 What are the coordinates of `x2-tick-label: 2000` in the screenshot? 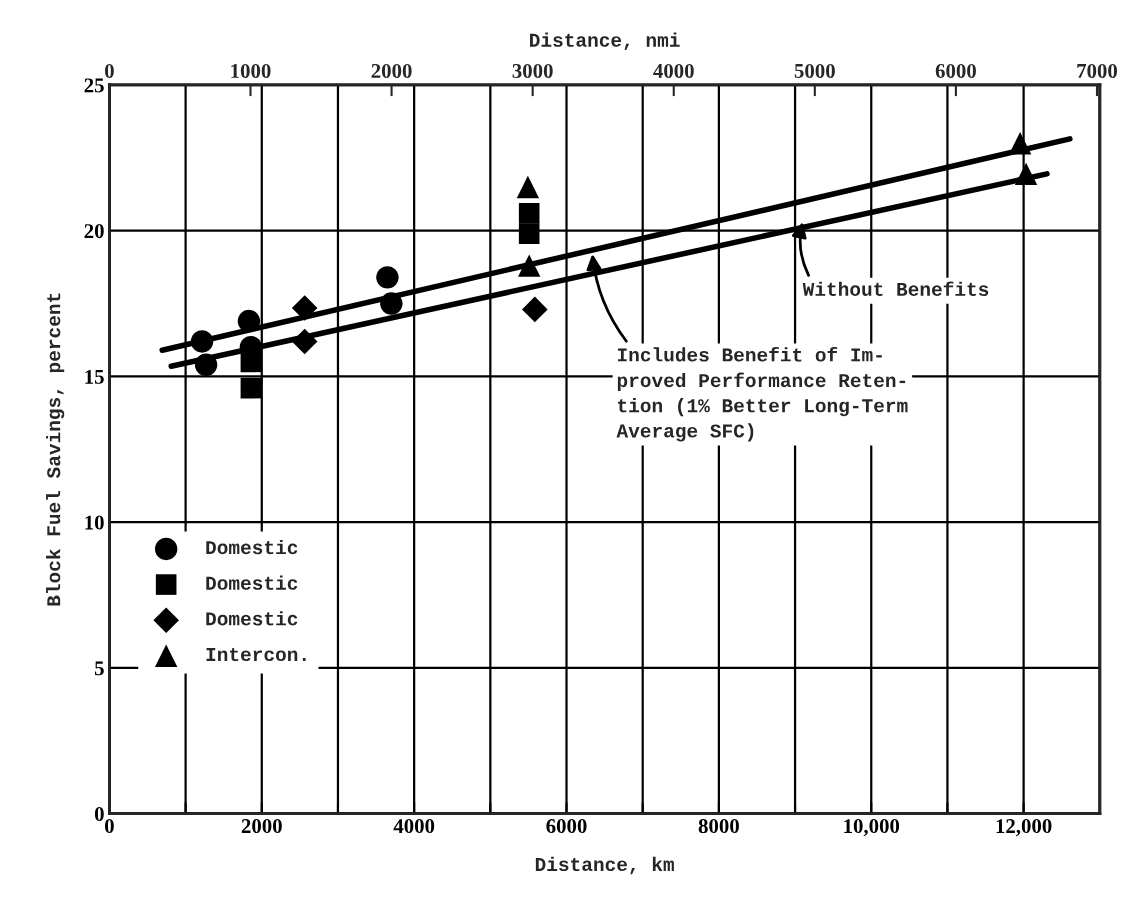 It's located at (391, 70).